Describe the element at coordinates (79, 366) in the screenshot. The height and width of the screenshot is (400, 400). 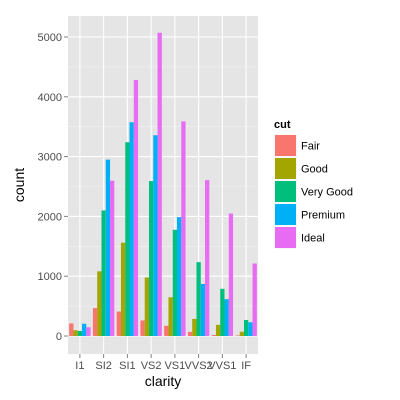
I see `x-tick-label: I1` at that location.